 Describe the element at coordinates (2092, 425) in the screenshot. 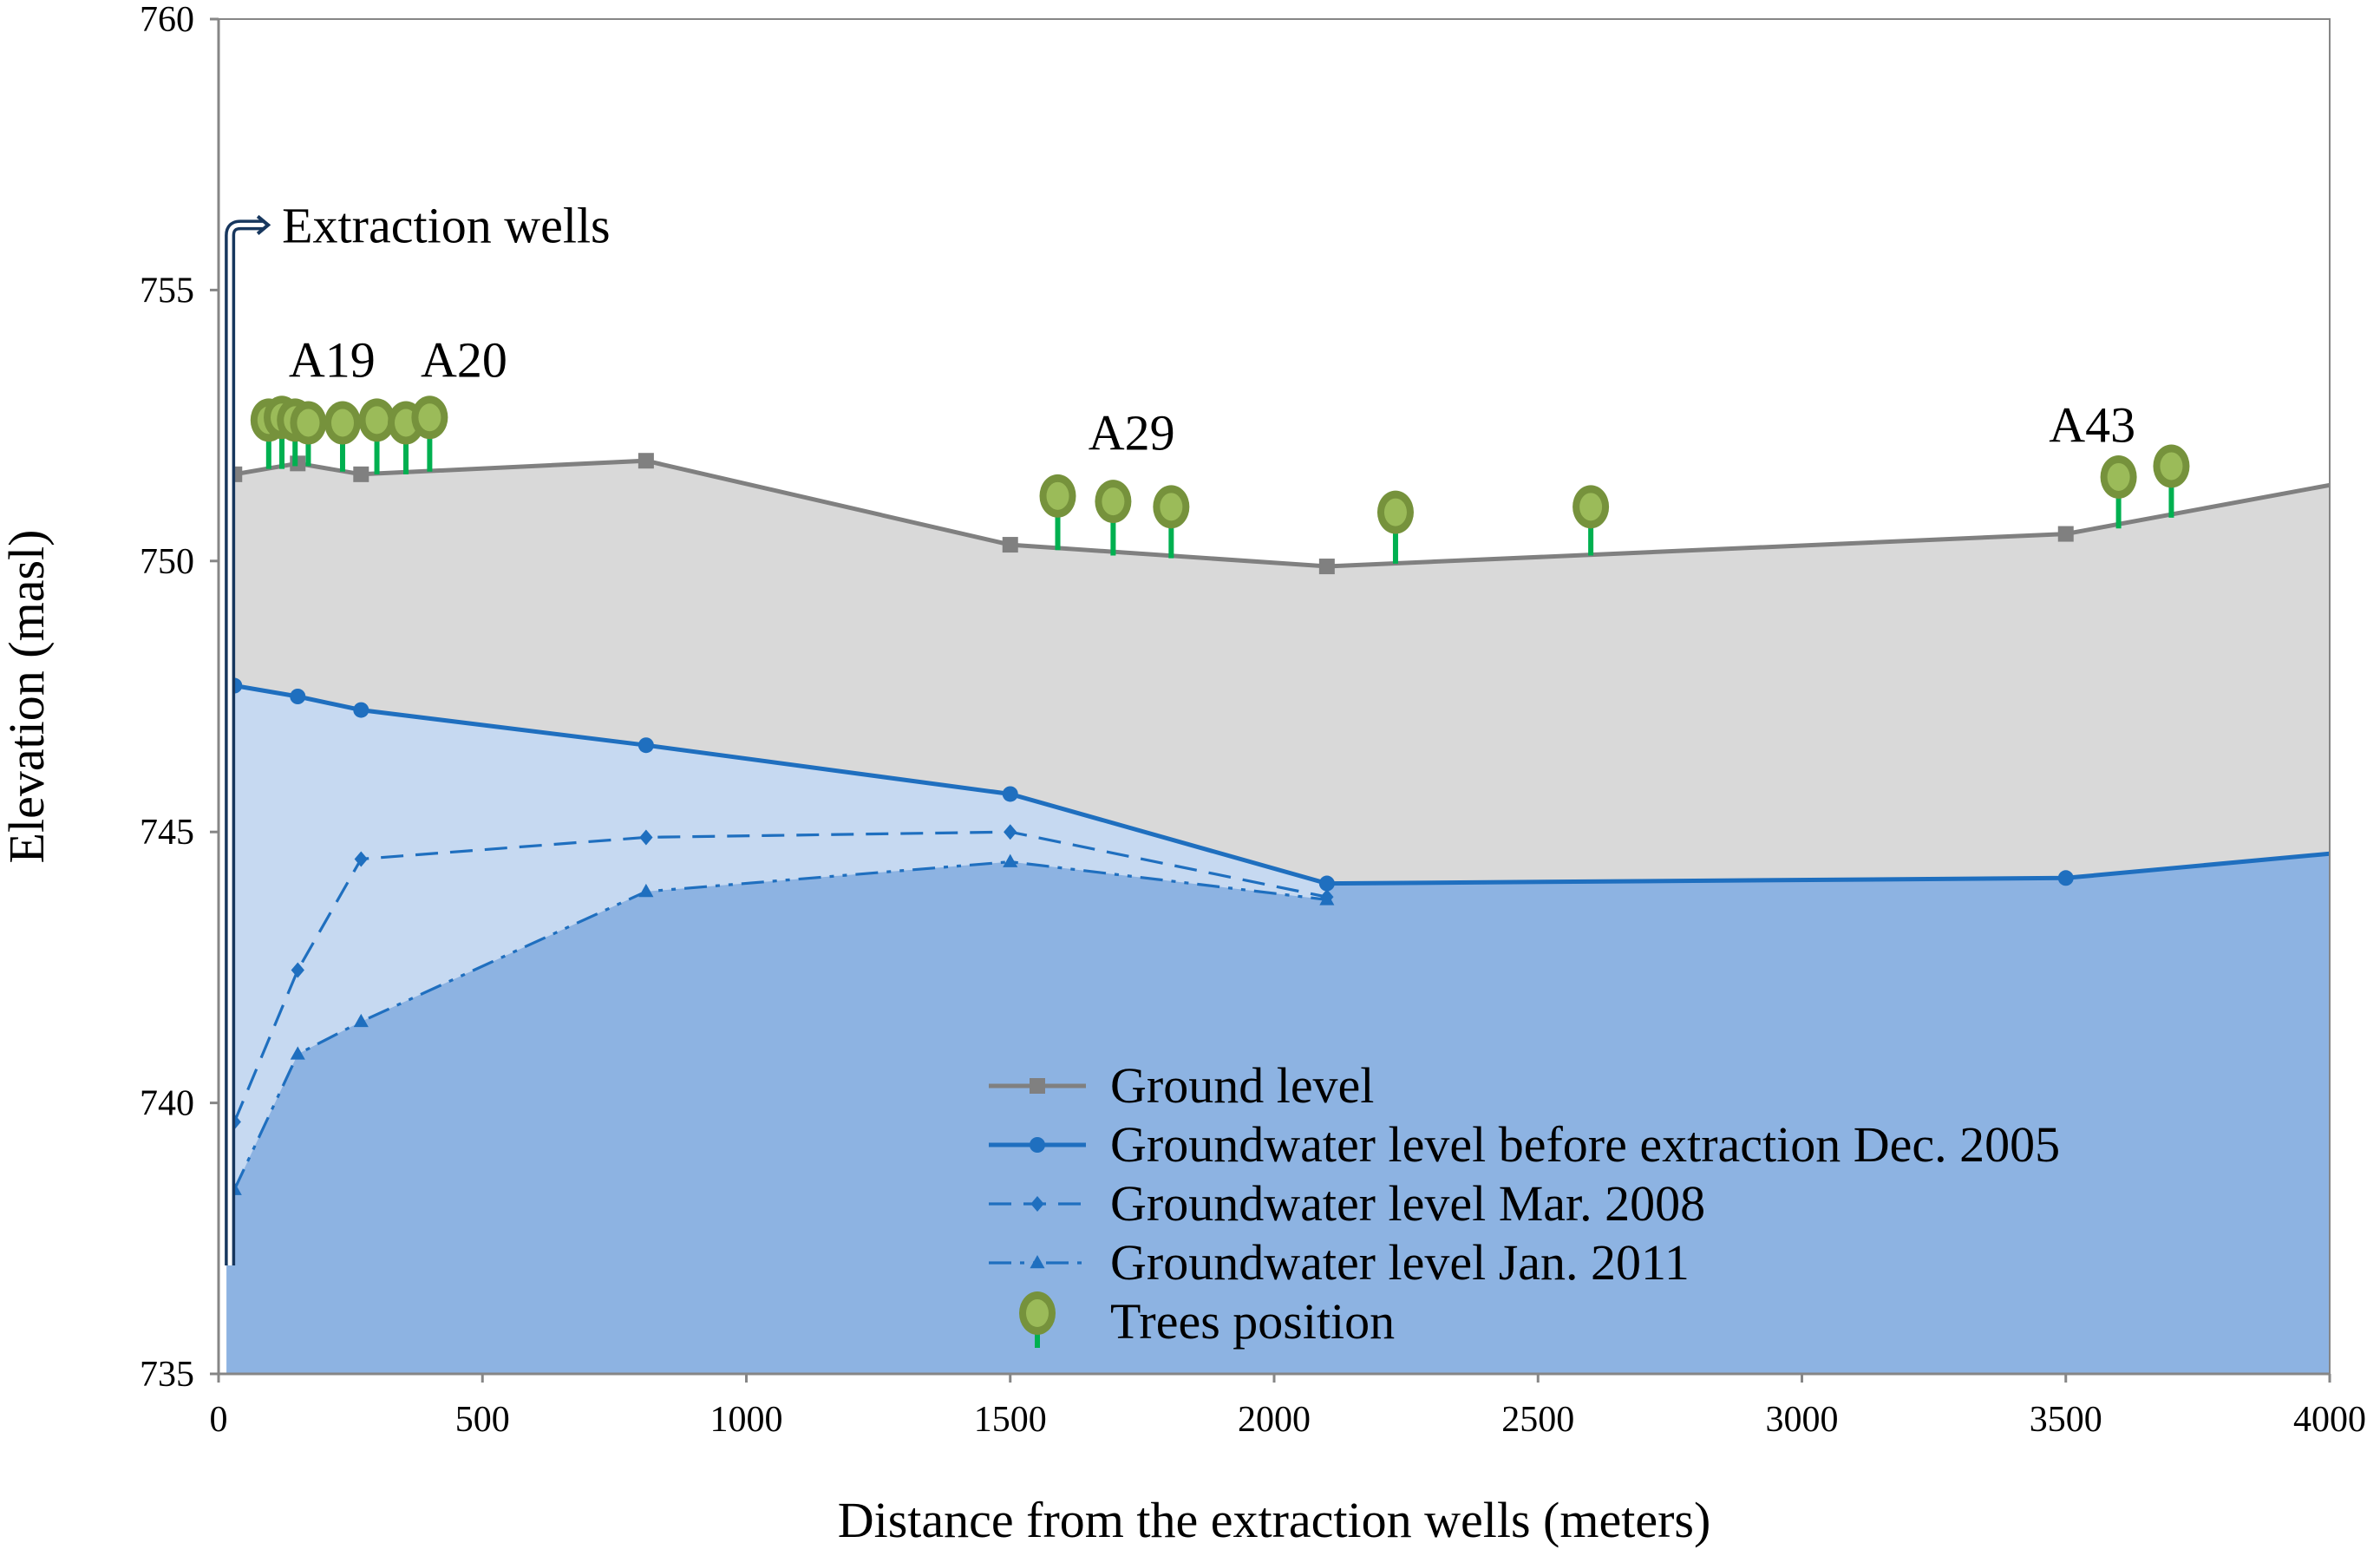

I see `tree-label-a43: A43` at that location.